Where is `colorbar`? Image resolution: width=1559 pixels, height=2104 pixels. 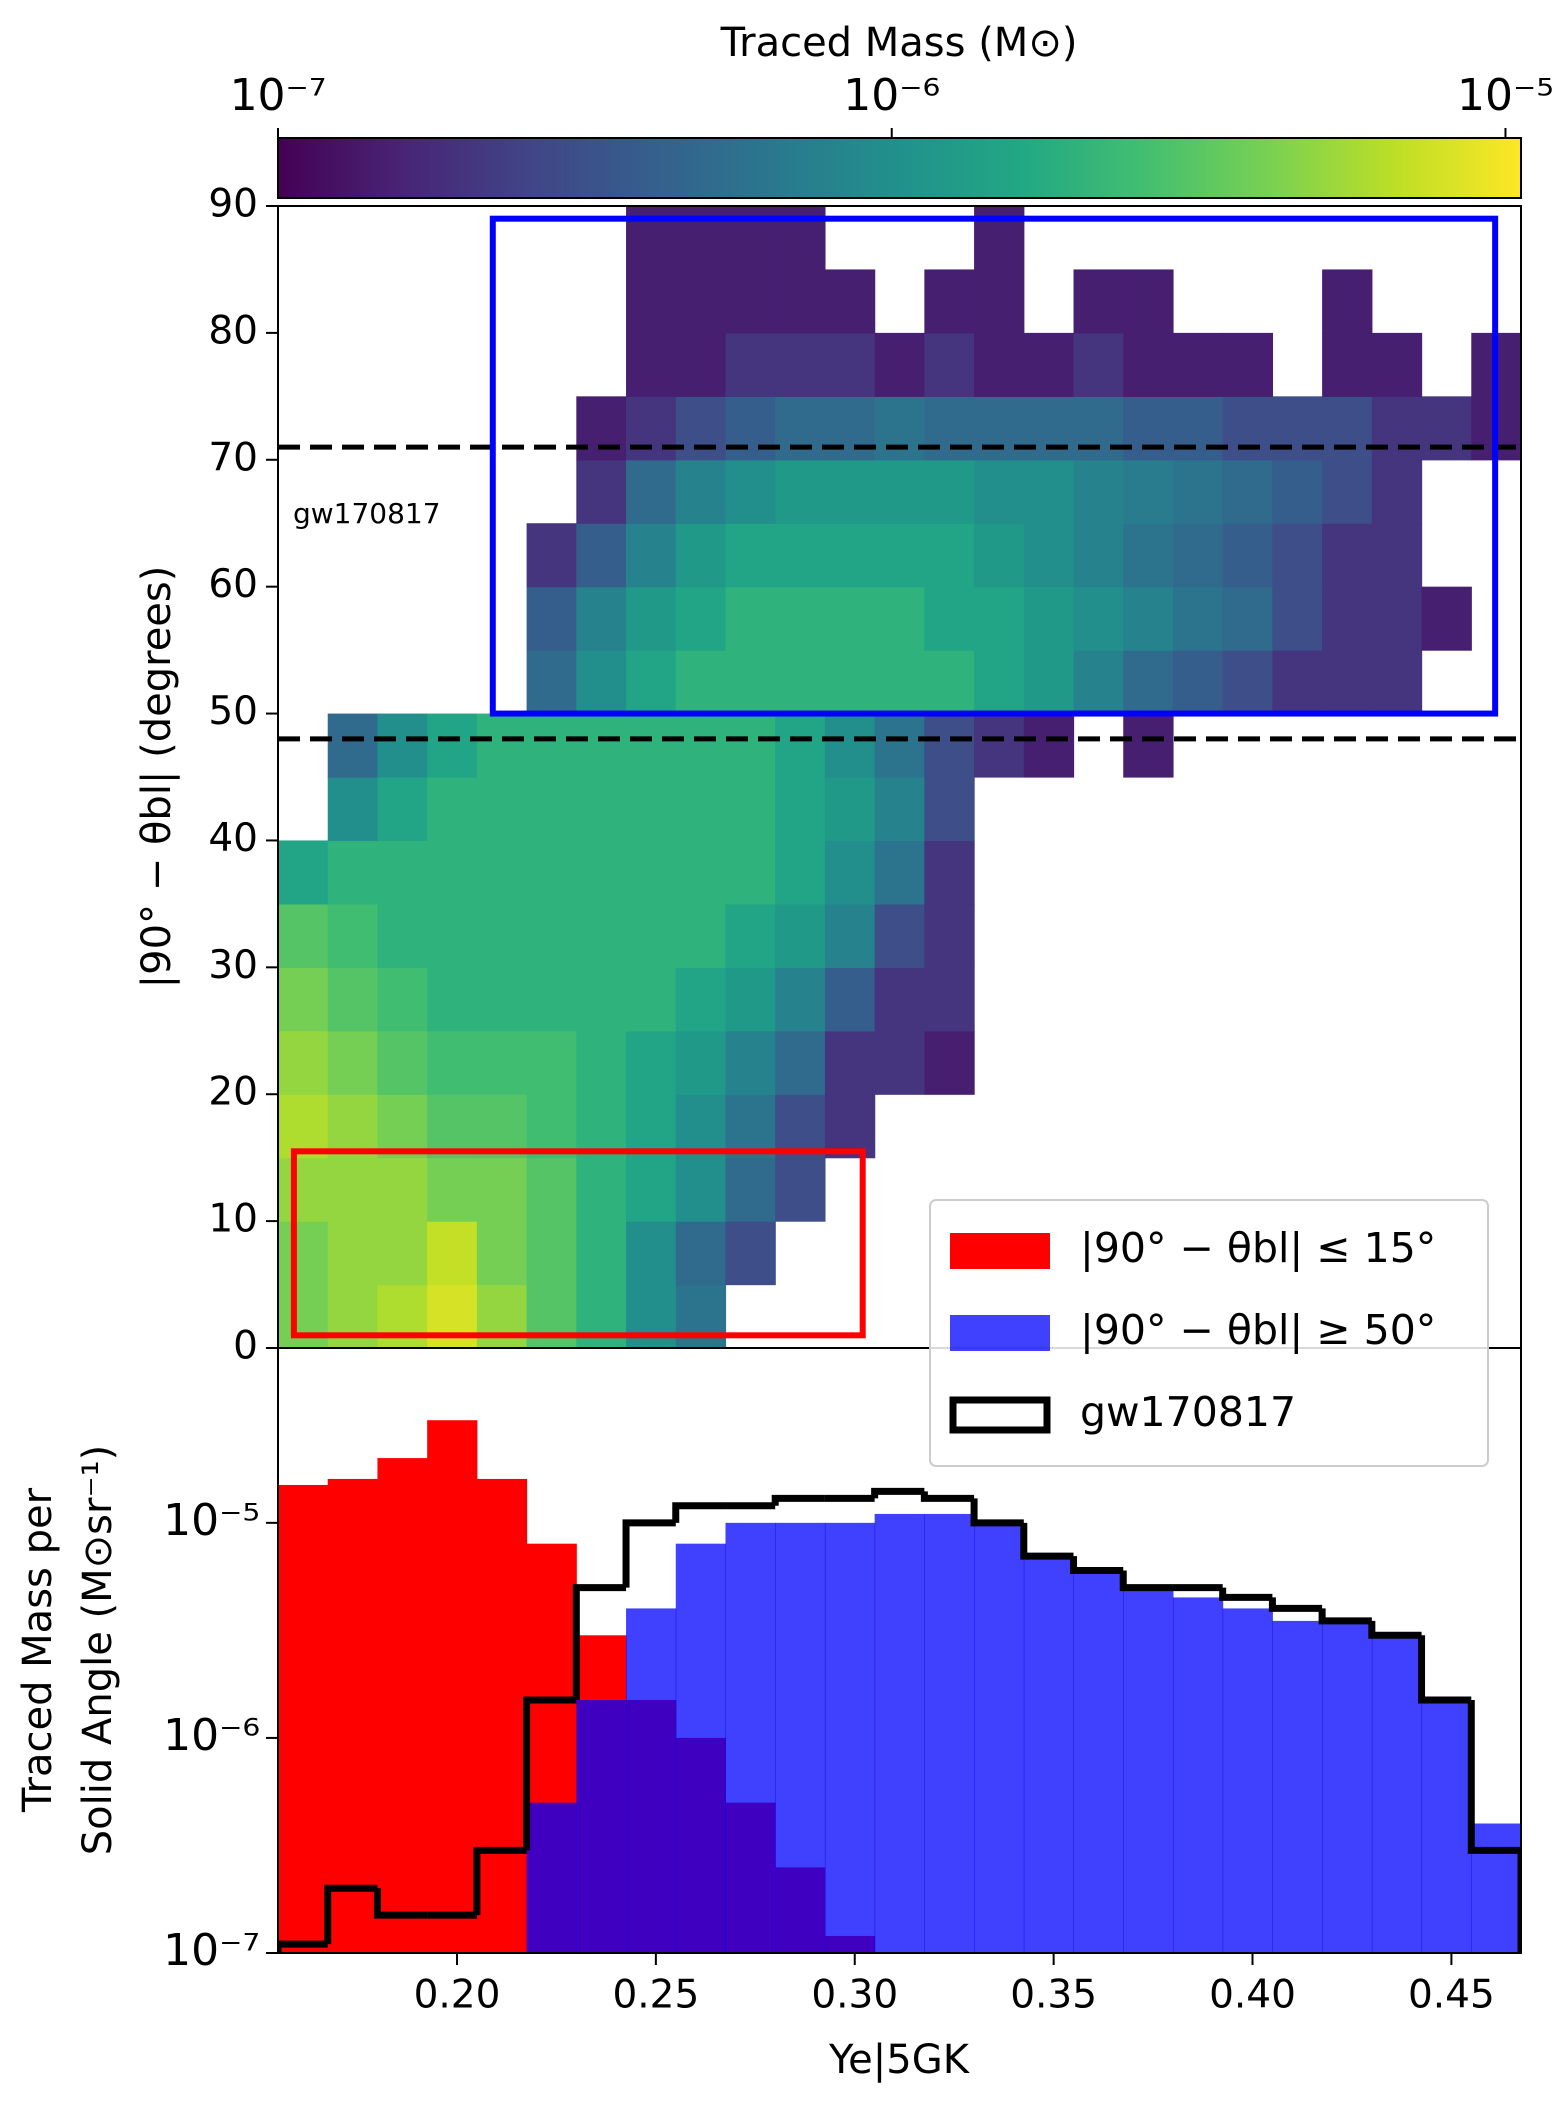 colorbar is located at coordinates (899, 168).